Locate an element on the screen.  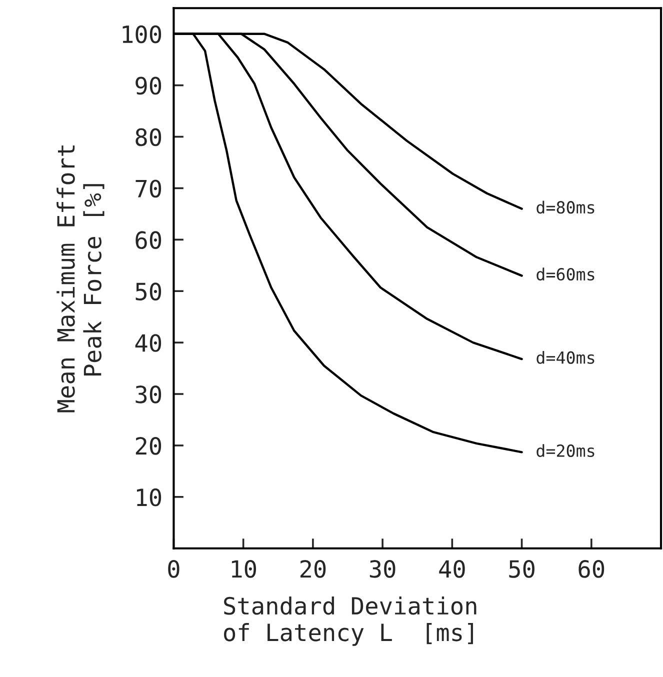
y-tick-label: 90 is located at coordinates (149, 85).